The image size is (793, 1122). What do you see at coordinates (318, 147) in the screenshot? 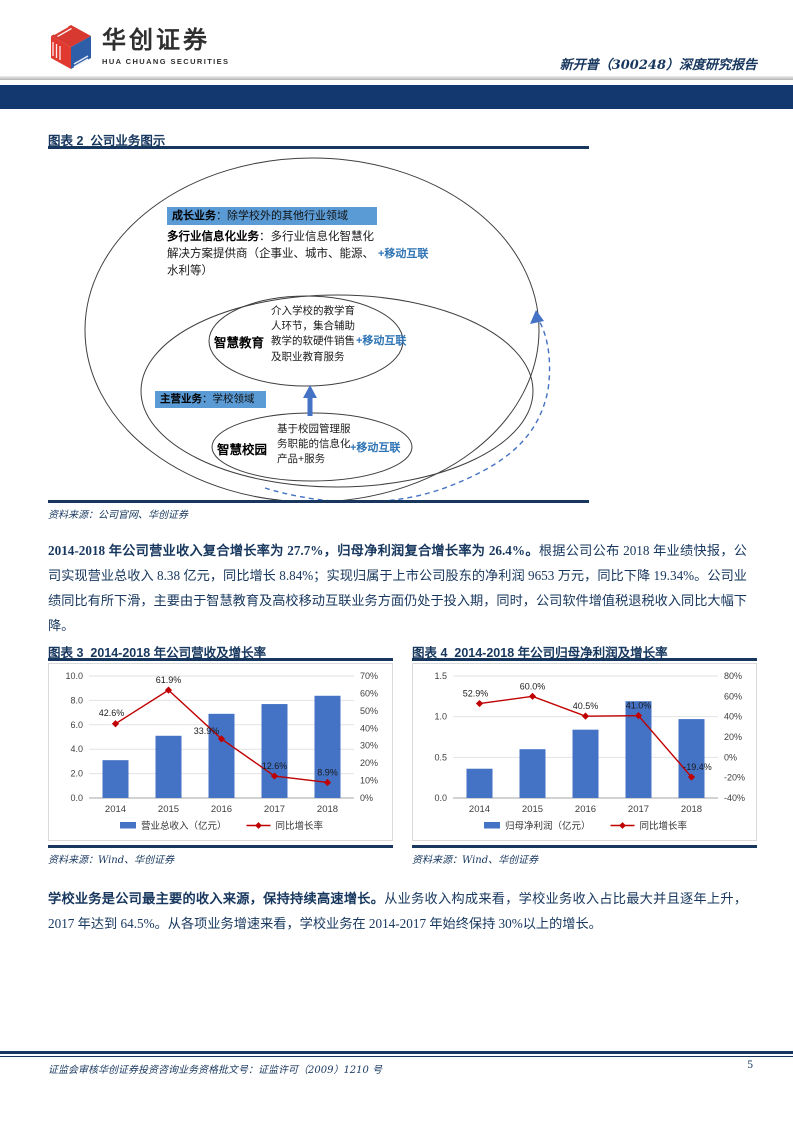
I see `figure2-title-underline` at bounding box center [318, 147].